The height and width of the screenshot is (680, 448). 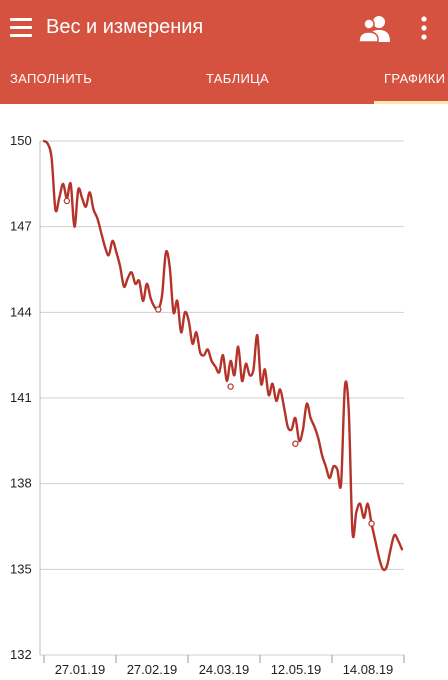 What do you see at coordinates (21, 568) in the screenshot?
I see `y-tick-label: 135` at bounding box center [21, 568].